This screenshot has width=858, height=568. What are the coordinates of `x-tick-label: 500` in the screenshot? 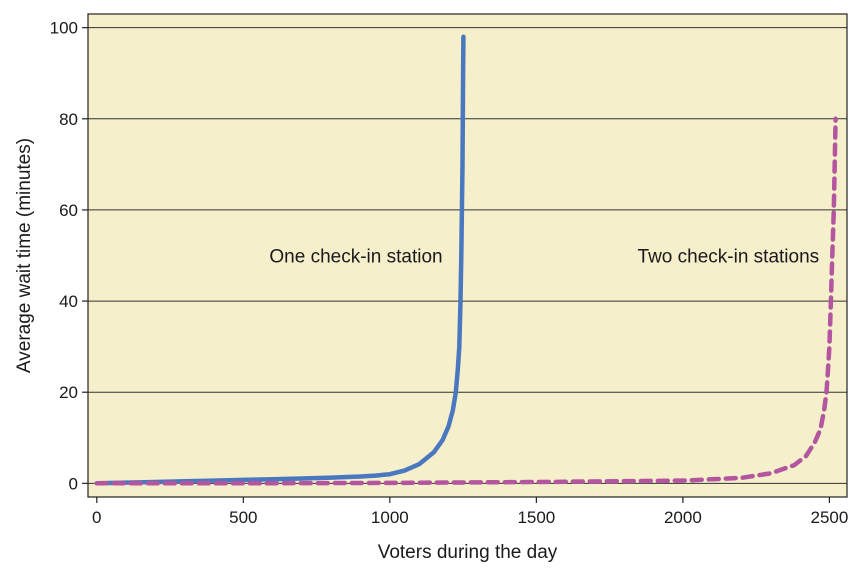 It's located at (243, 517).